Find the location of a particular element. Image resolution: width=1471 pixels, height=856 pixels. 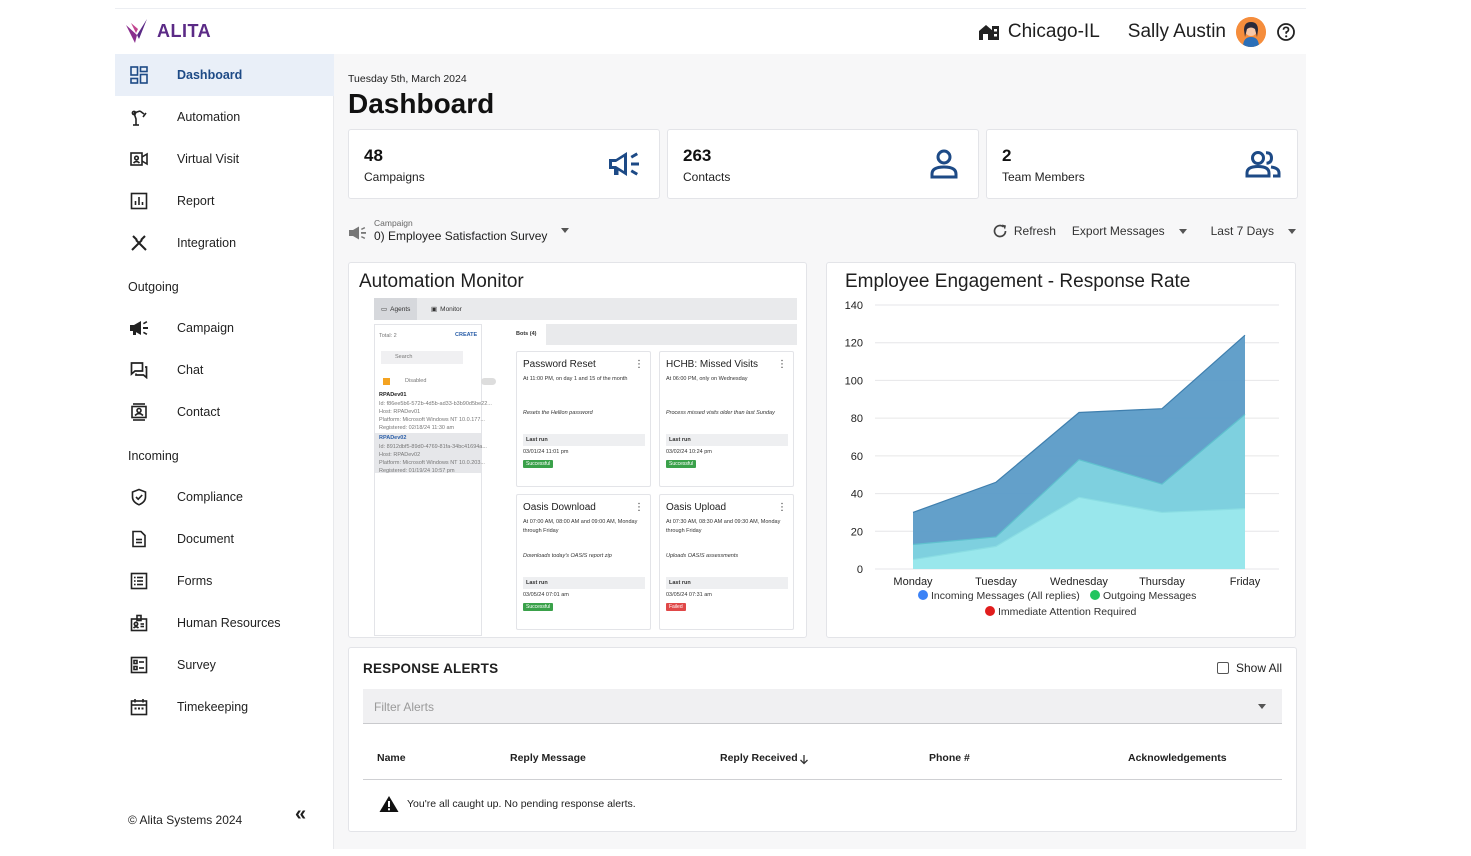

export-messages-dropdown: Export Messages is located at coordinates (1129, 231).